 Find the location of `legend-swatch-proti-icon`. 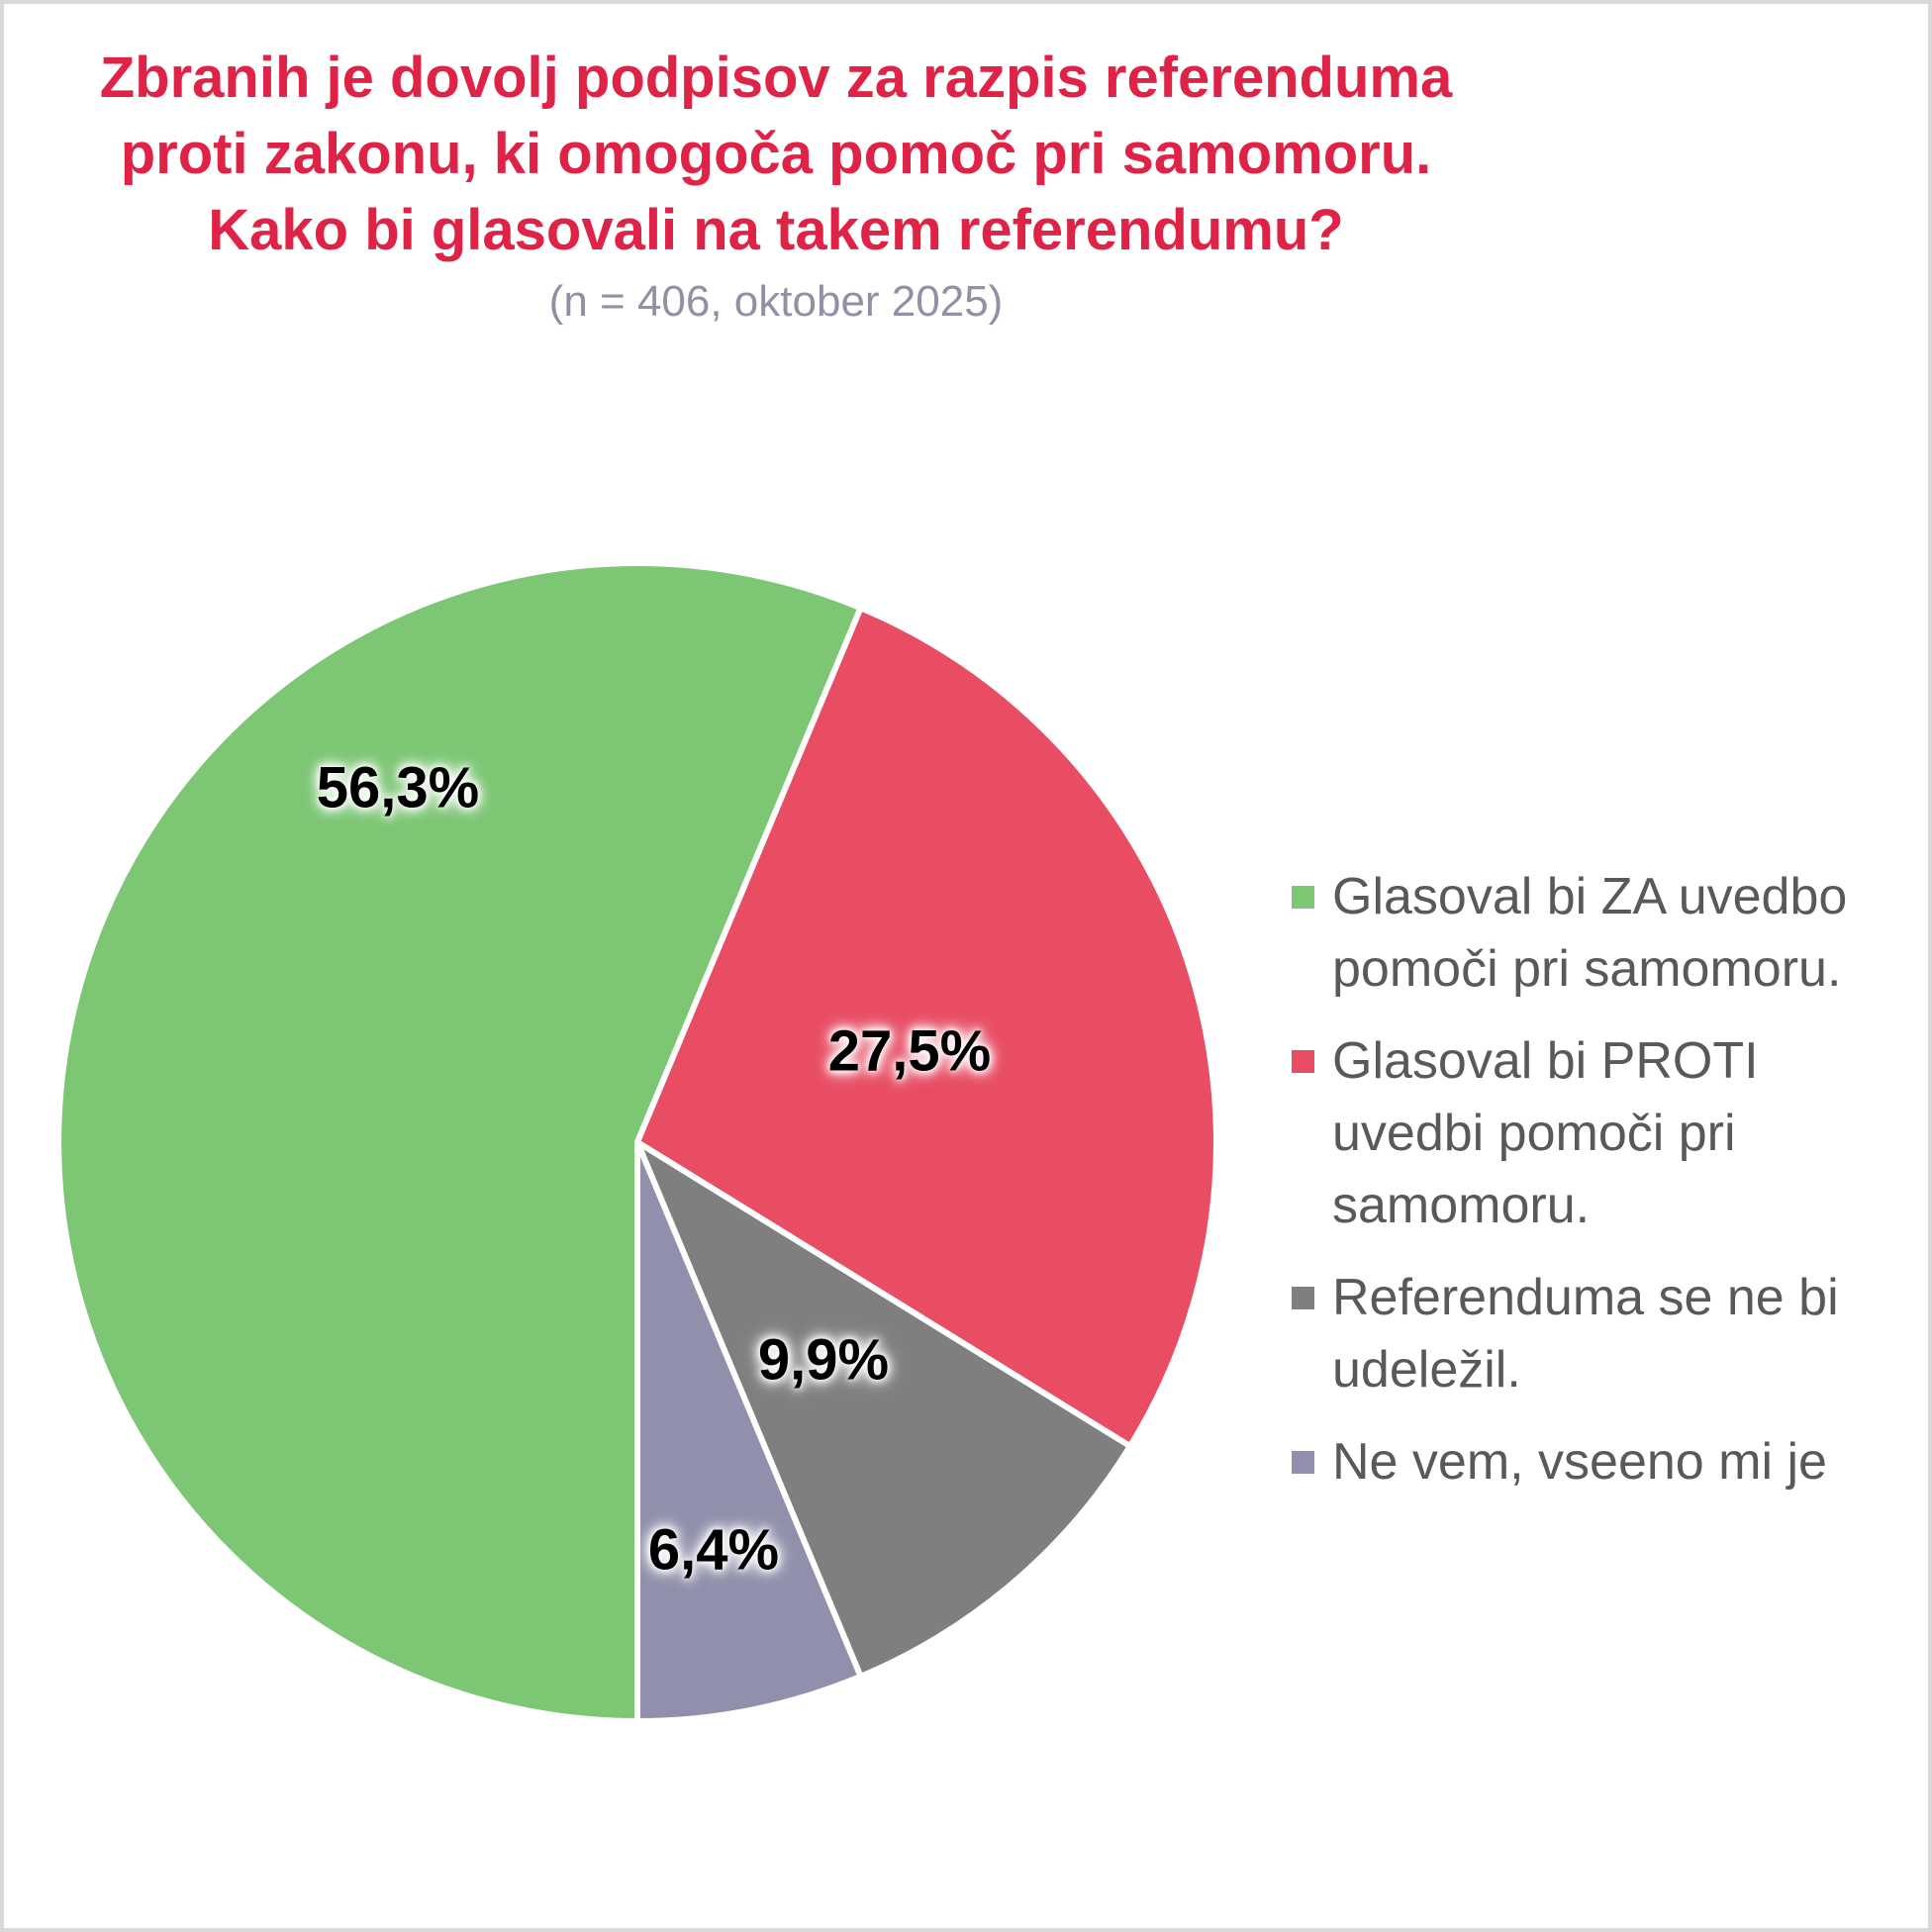

legend-swatch-proti-icon is located at coordinates (1303, 1061).